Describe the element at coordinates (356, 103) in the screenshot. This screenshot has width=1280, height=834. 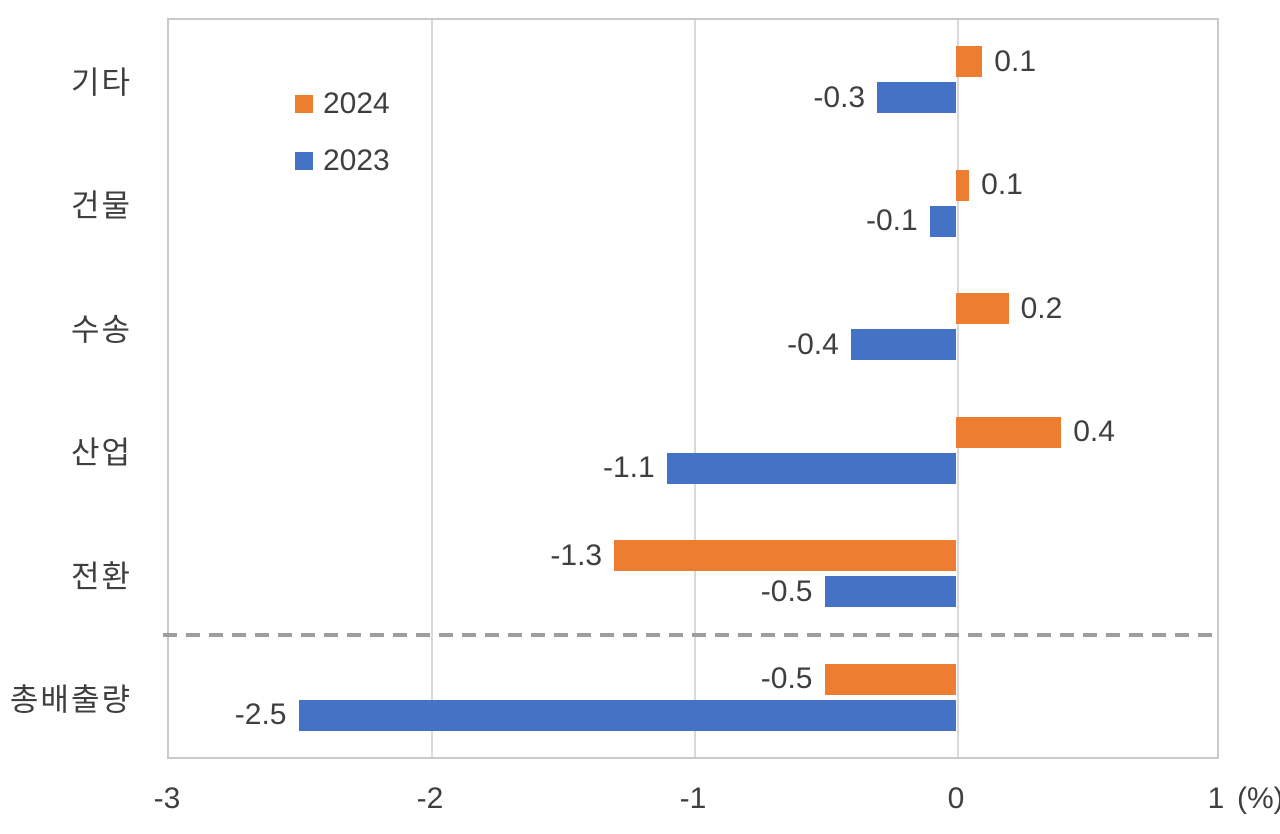
I see `legend-label-2024: 2024` at that location.